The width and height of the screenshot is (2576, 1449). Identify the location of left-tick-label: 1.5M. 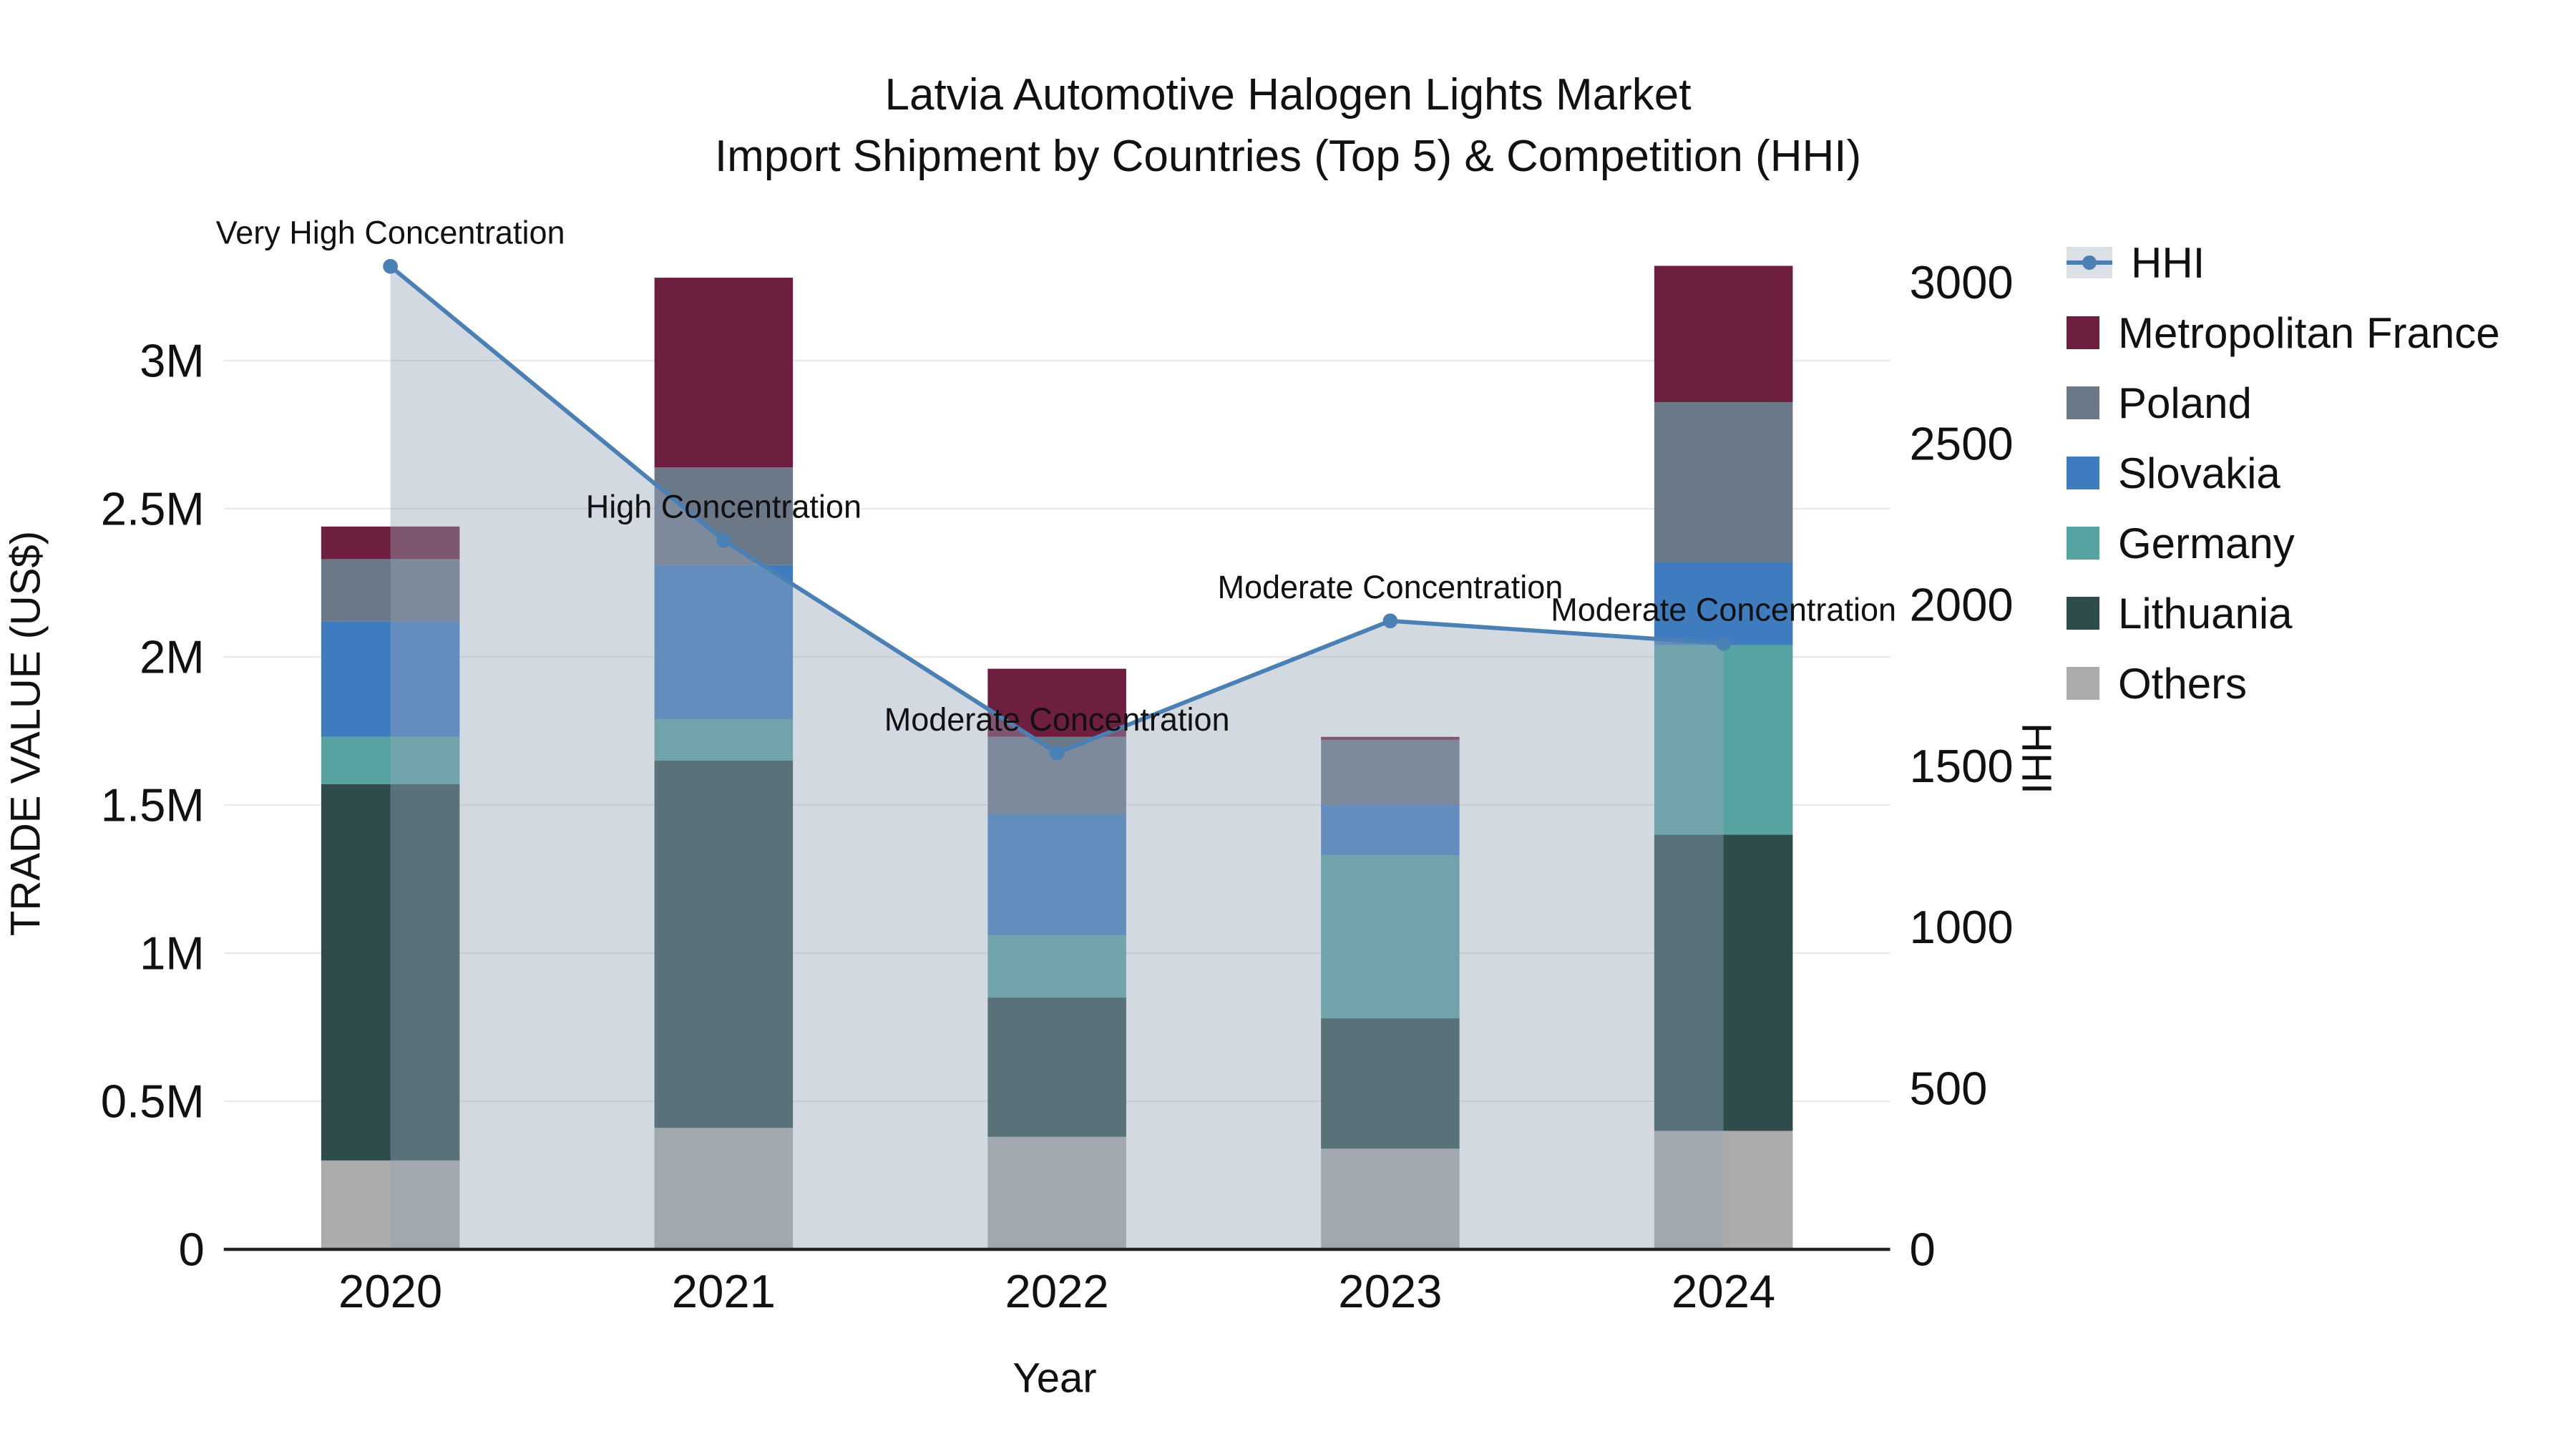
(153, 805).